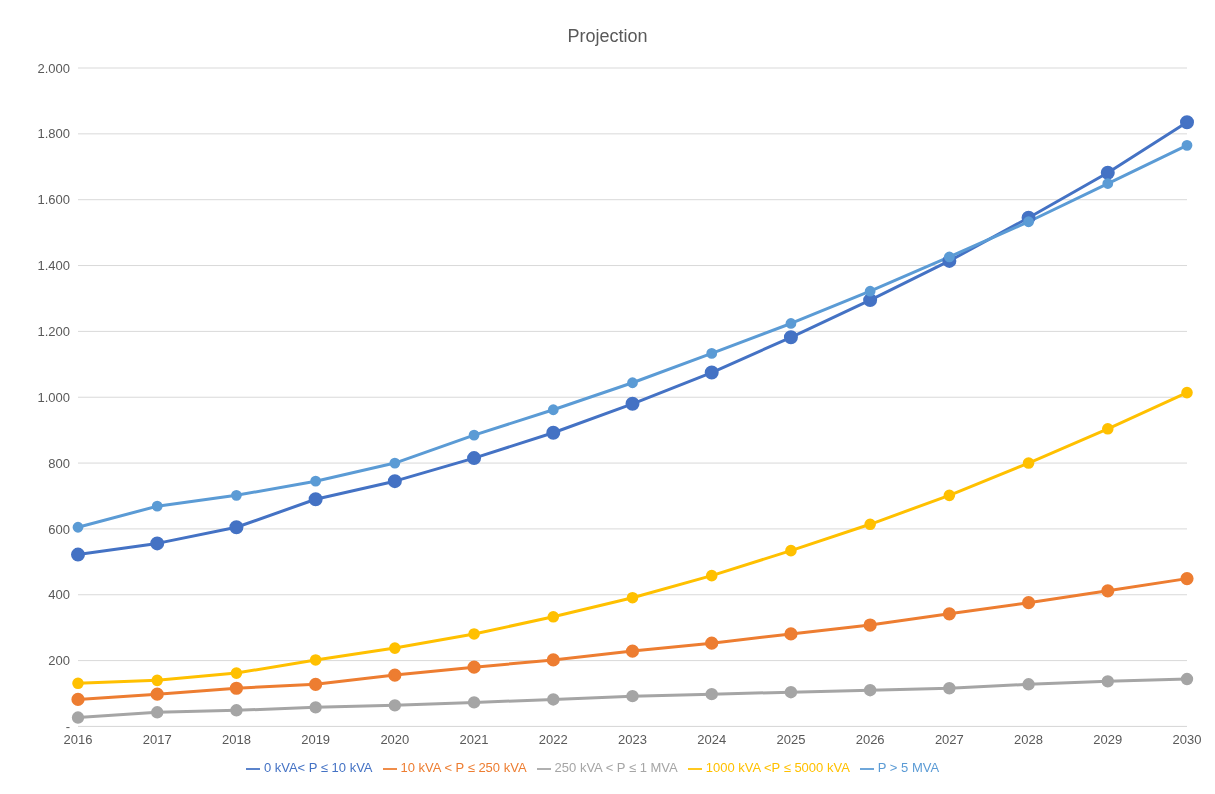  What do you see at coordinates (395, 739) in the screenshot?
I see `x-tick-label: 2020` at bounding box center [395, 739].